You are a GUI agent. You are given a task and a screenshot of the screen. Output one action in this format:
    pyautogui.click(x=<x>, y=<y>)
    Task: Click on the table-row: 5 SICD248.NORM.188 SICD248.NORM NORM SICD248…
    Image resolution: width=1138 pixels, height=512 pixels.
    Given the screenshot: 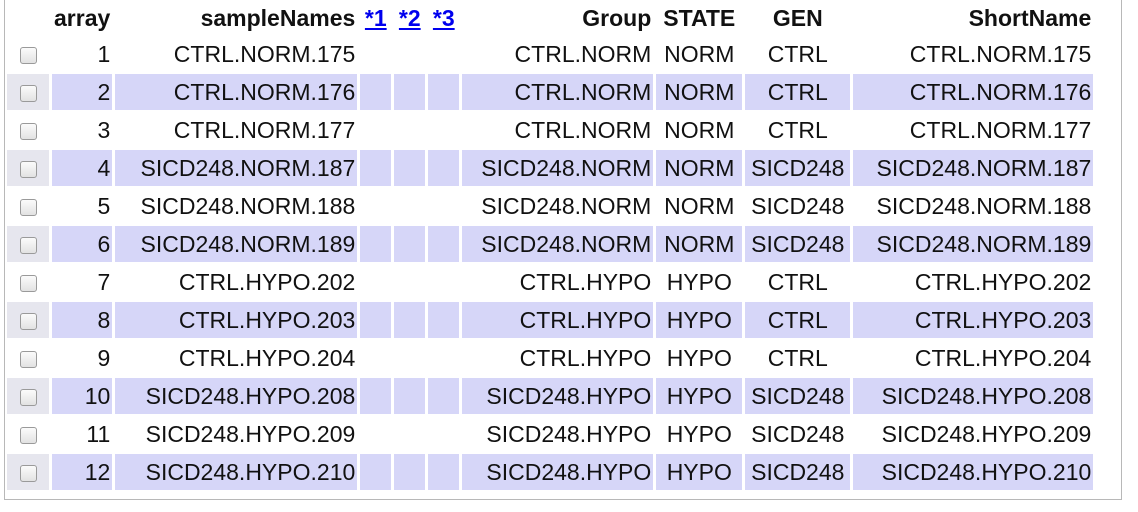 What is the action you would take?
    pyautogui.click(x=550, y=206)
    